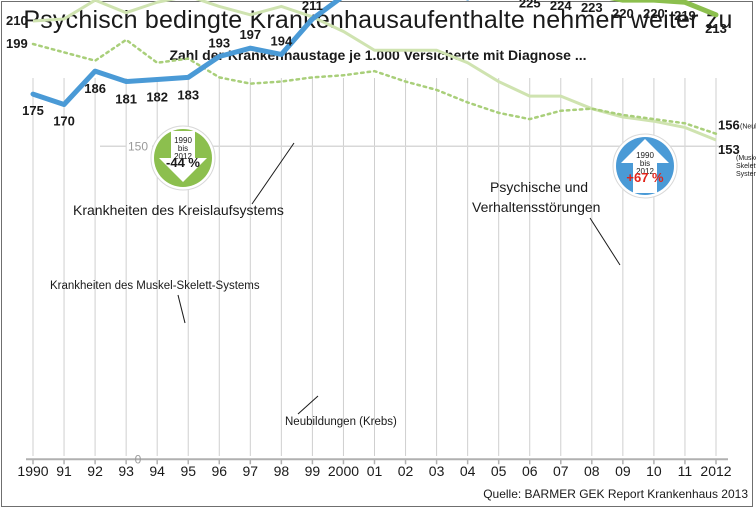 The image size is (756, 510). Describe the element at coordinates (181, 309) in the screenshot. I see `leader-line-musculo` at that location.